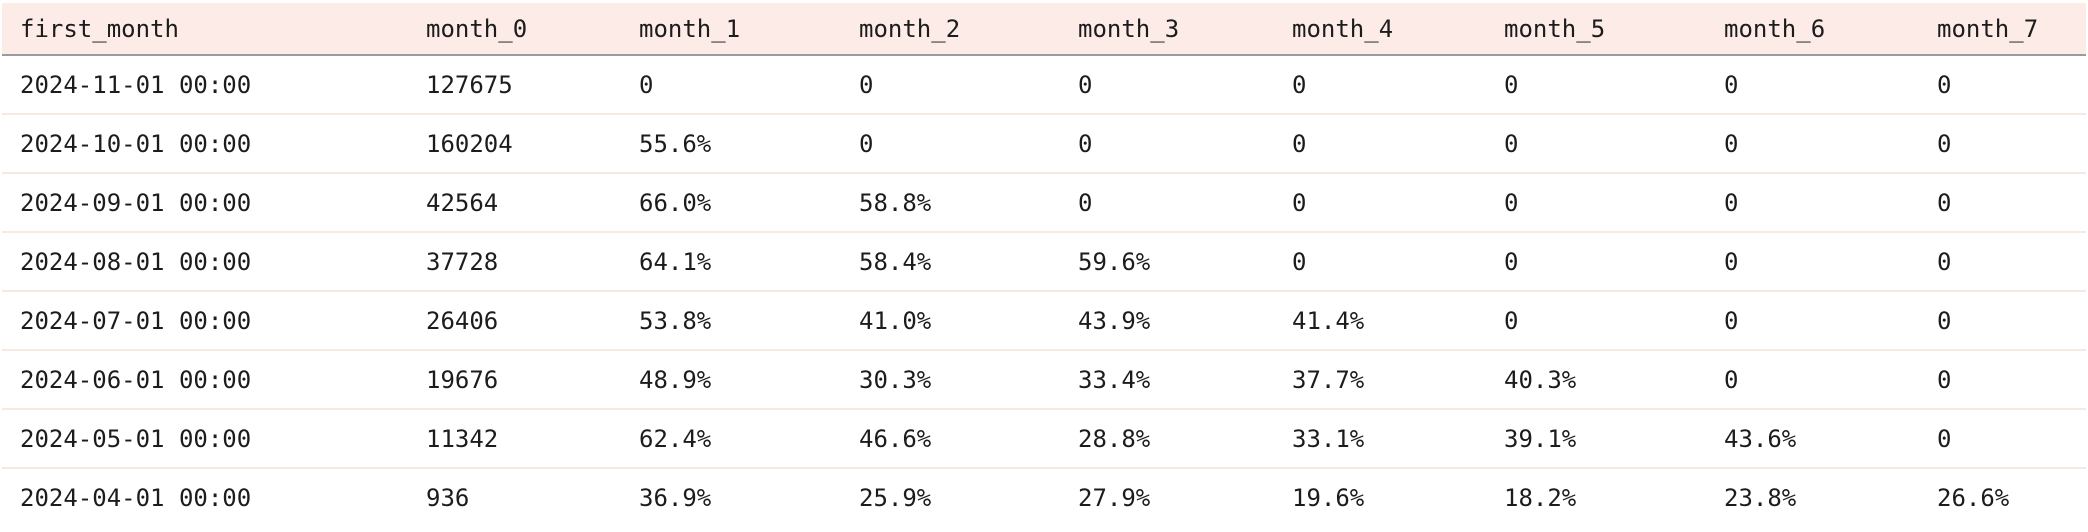  Describe the element at coordinates (214, 380) in the screenshot. I see `first-month-cell: 2024-06-01 00:00` at that location.